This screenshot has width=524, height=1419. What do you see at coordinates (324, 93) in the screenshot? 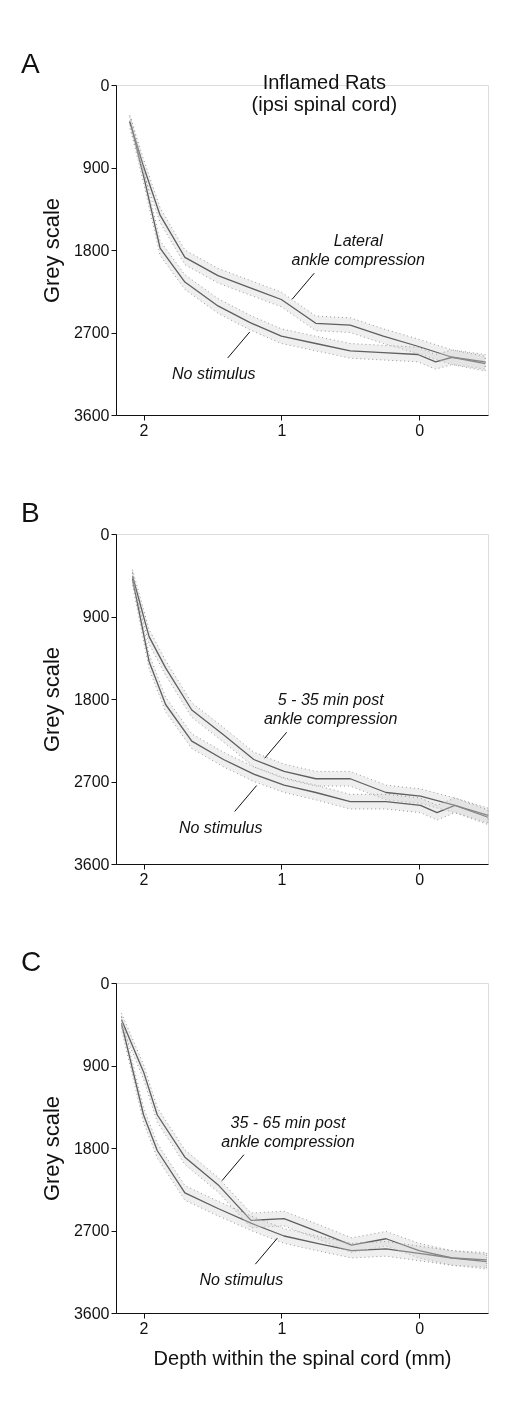
I see `chart-subtitle: Inflamed Rats (ipsi spinal cord)` at bounding box center [324, 93].